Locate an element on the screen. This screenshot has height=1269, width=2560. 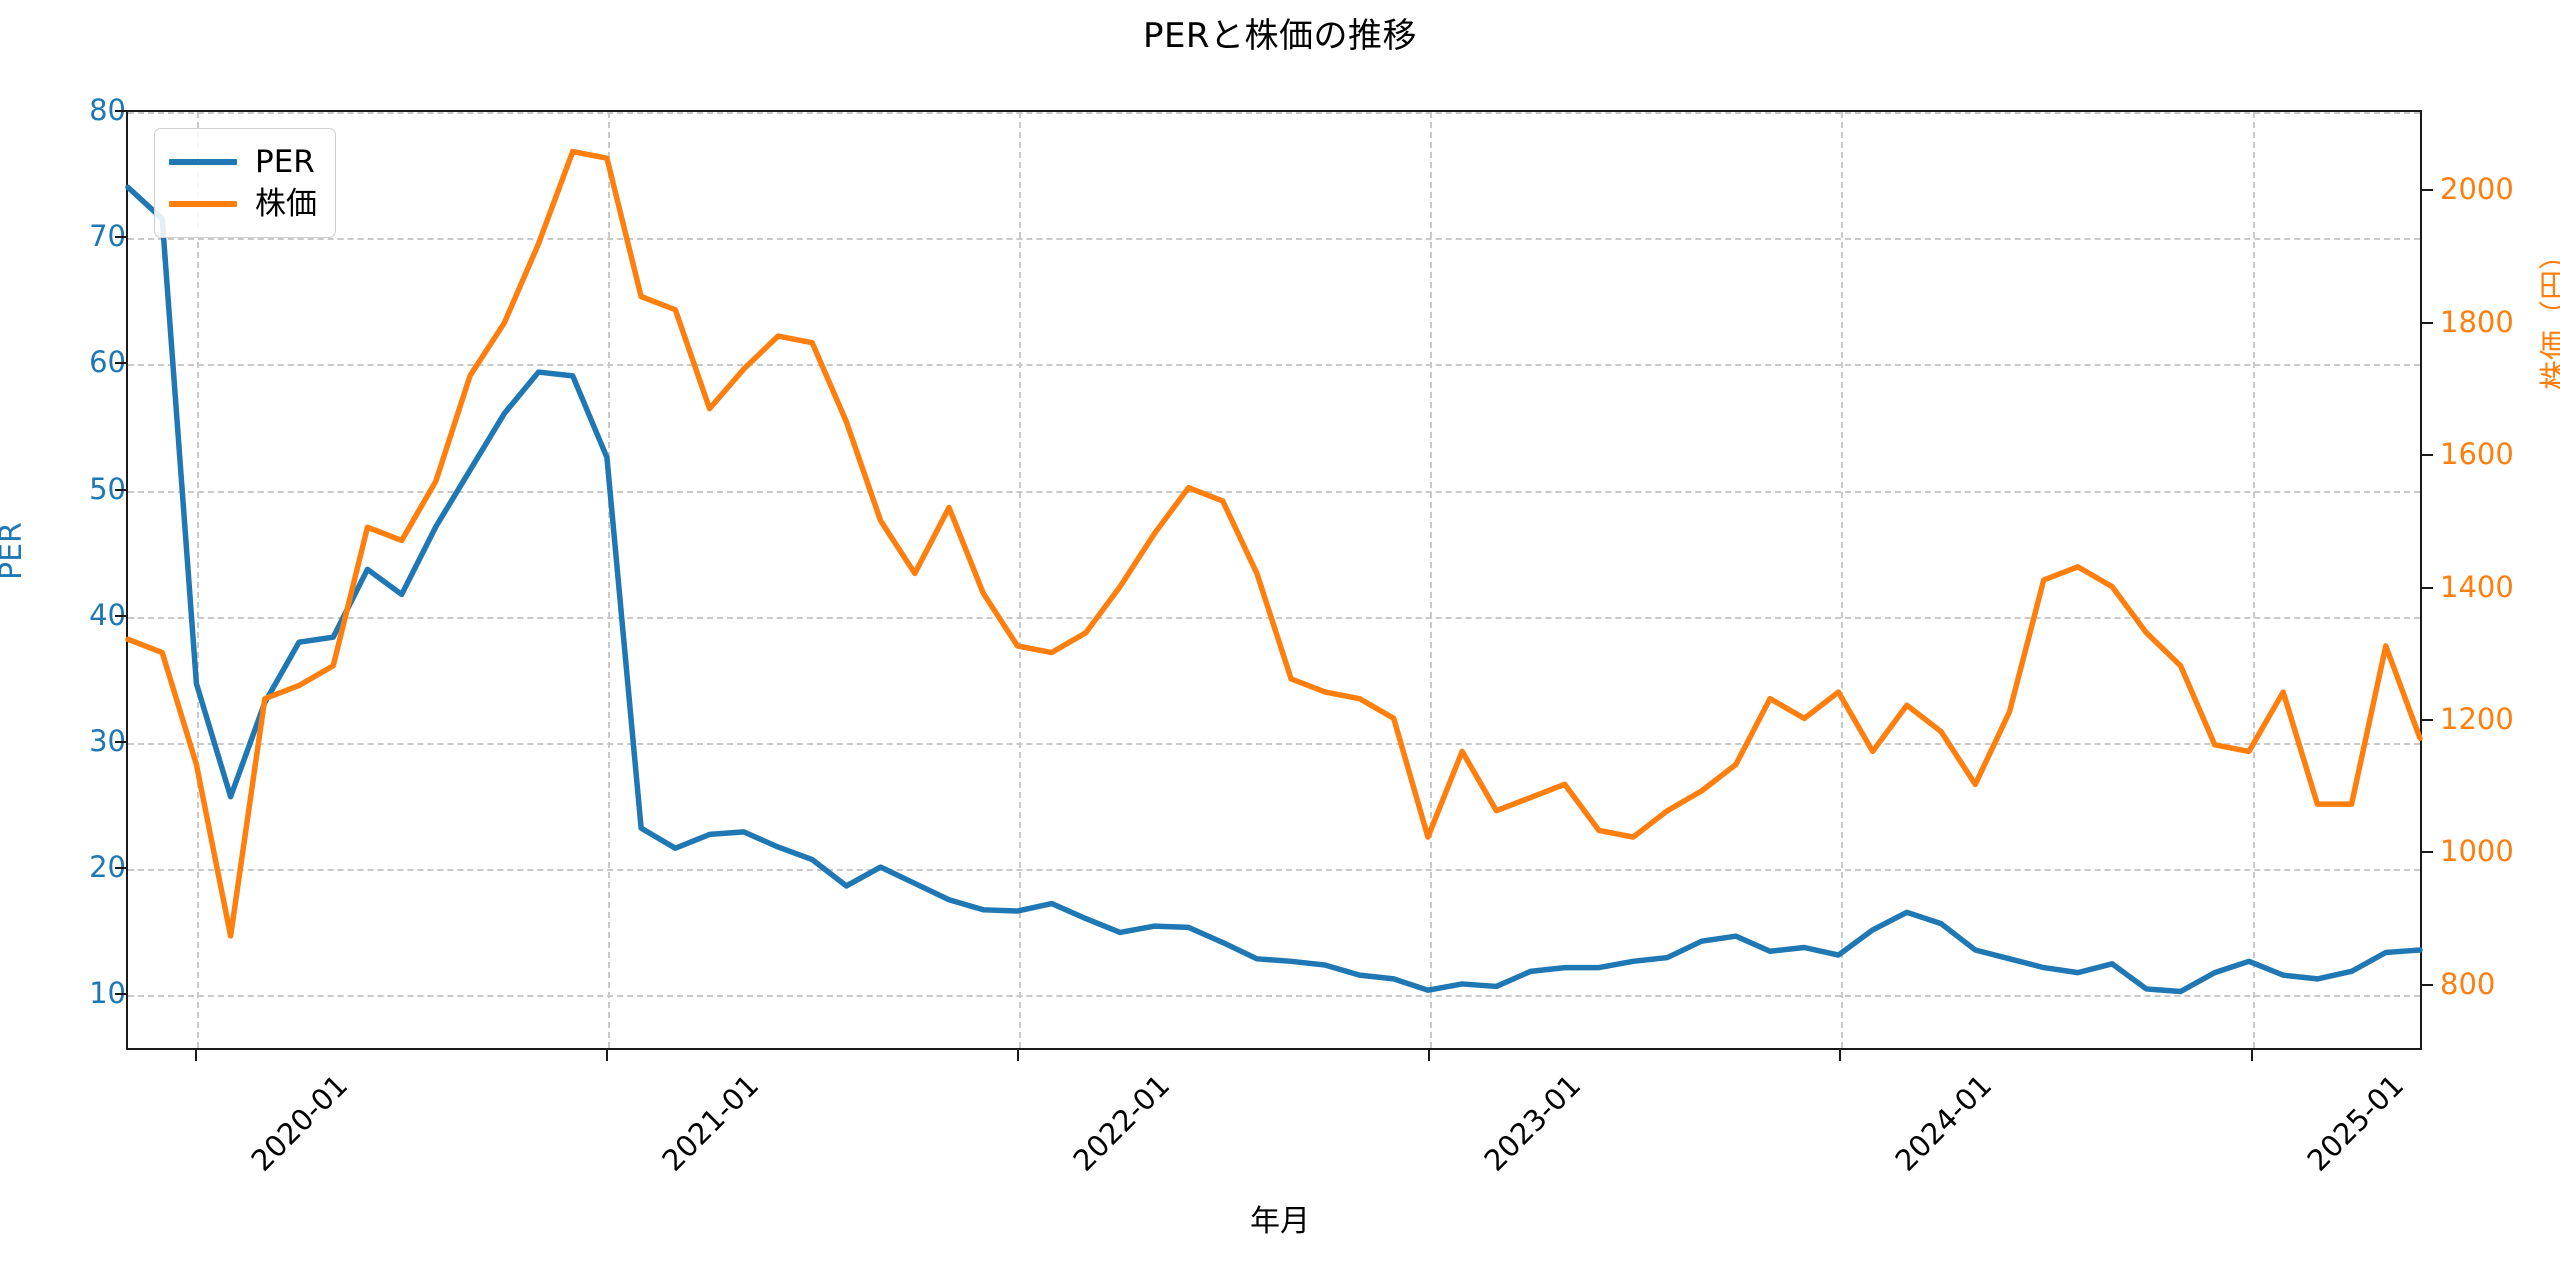
y-axis-right-tick-label: 2000 is located at coordinates (2477, 189).